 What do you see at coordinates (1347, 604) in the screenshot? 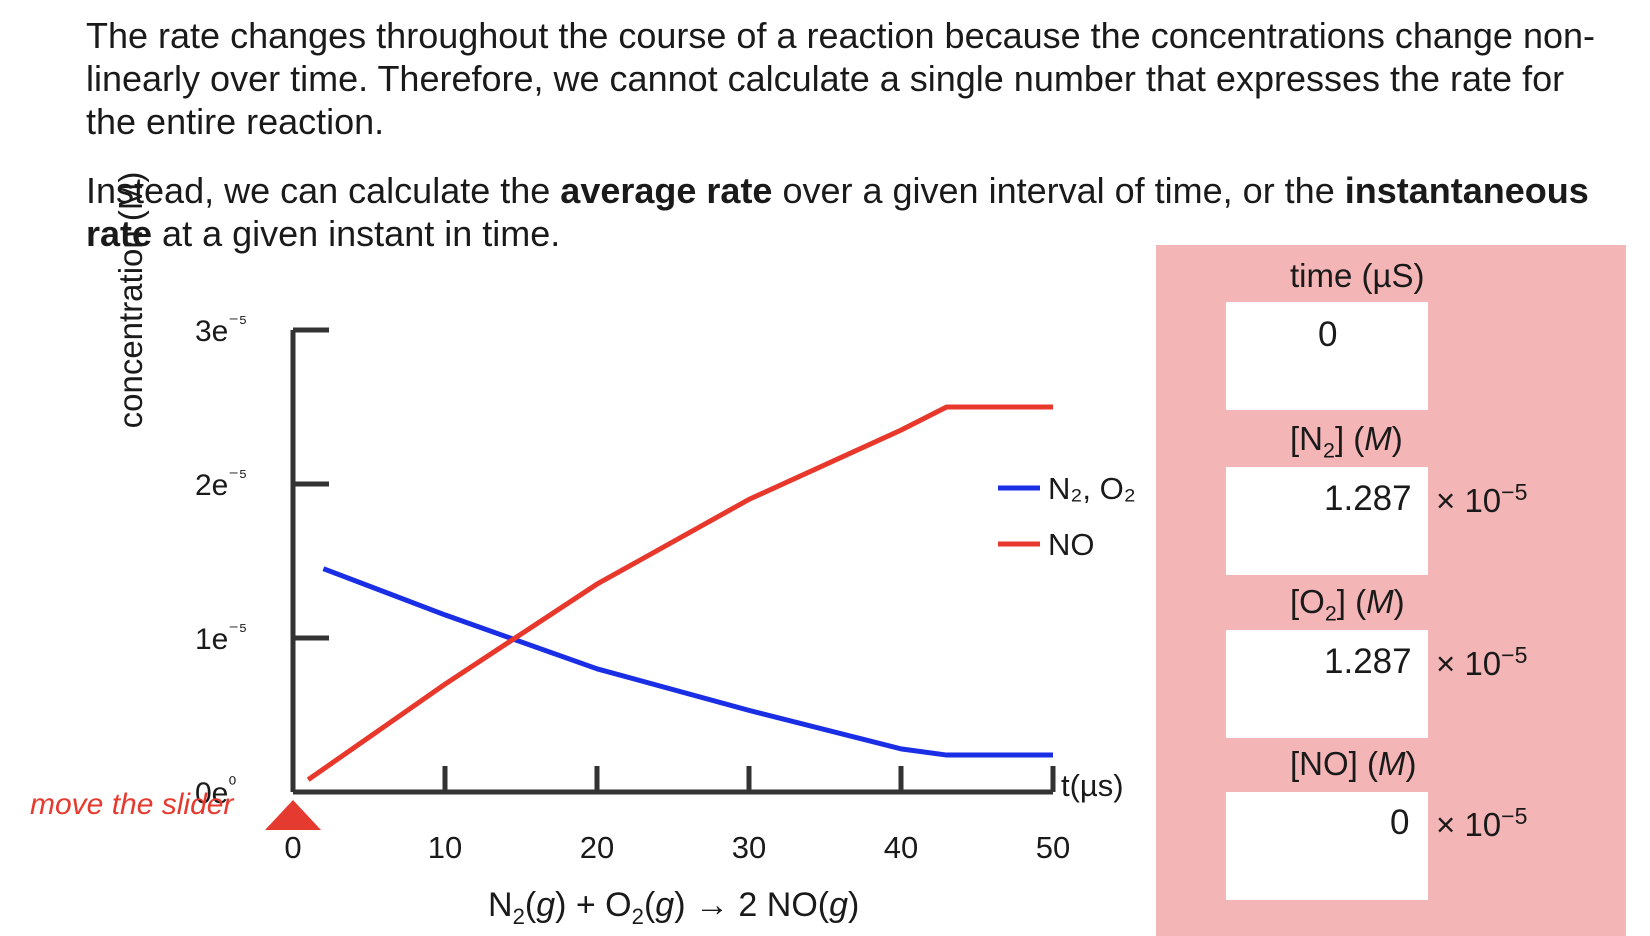
I see `o2-label: [O2] (M)` at bounding box center [1347, 604].